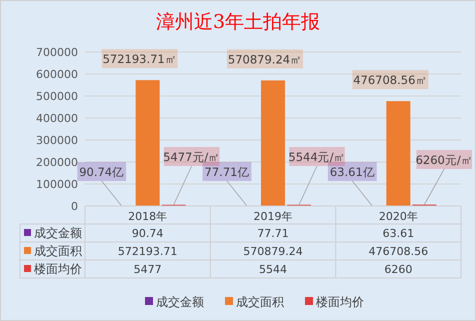 The image size is (476, 321). Describe the element at coordinates (227, 172) in the screenshot. I see `annotation: 77.71亿` at that location.